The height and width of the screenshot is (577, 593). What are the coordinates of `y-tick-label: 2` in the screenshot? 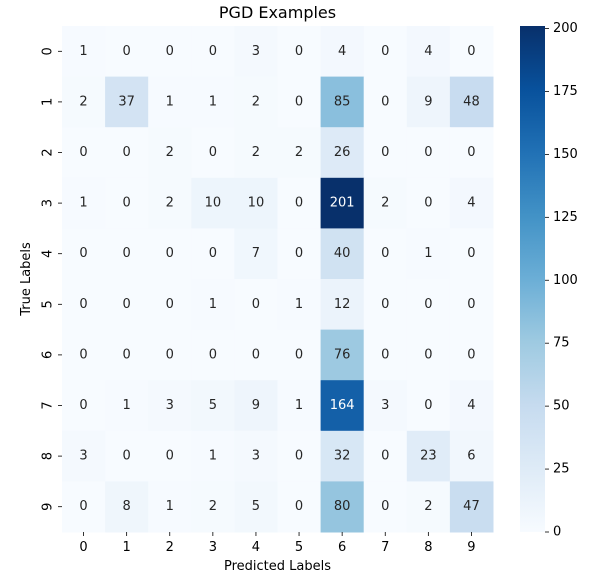 It's located at (48, 152).